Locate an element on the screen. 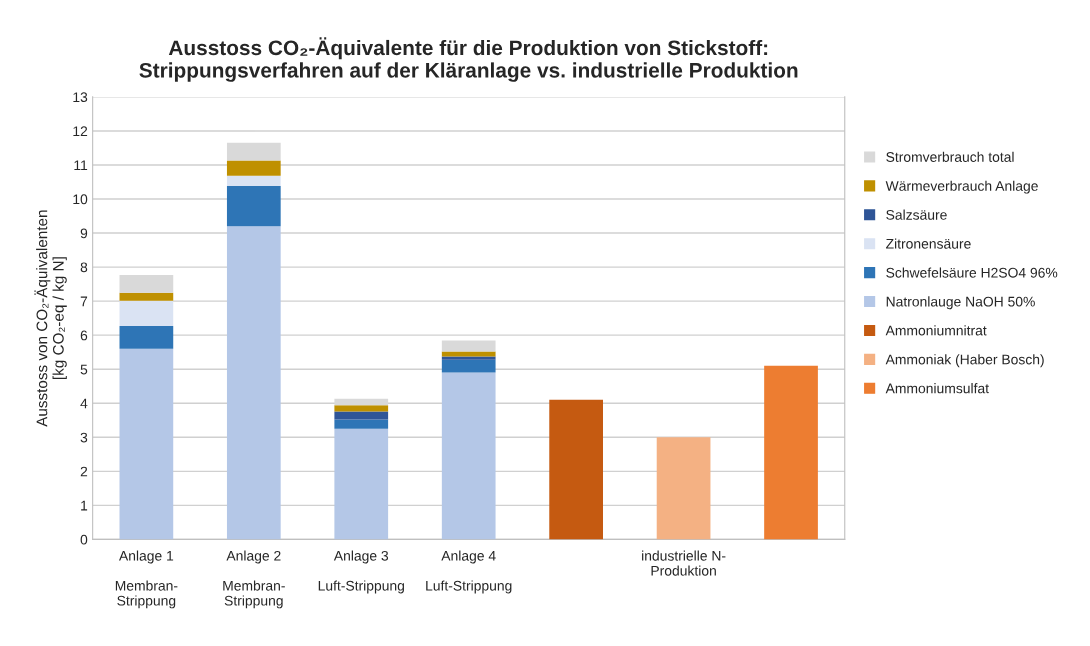  y-tick-label: 11 is located at coordinates (81, 165).